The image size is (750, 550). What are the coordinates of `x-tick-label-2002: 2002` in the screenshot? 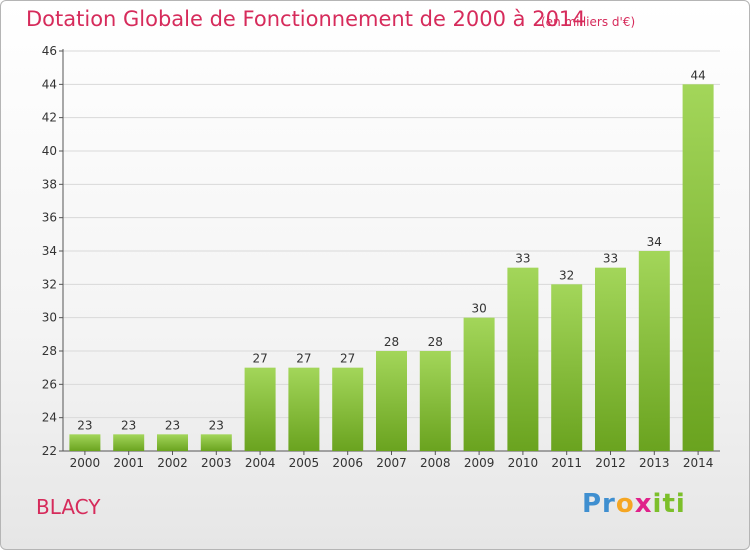 It's located at (172, 463).